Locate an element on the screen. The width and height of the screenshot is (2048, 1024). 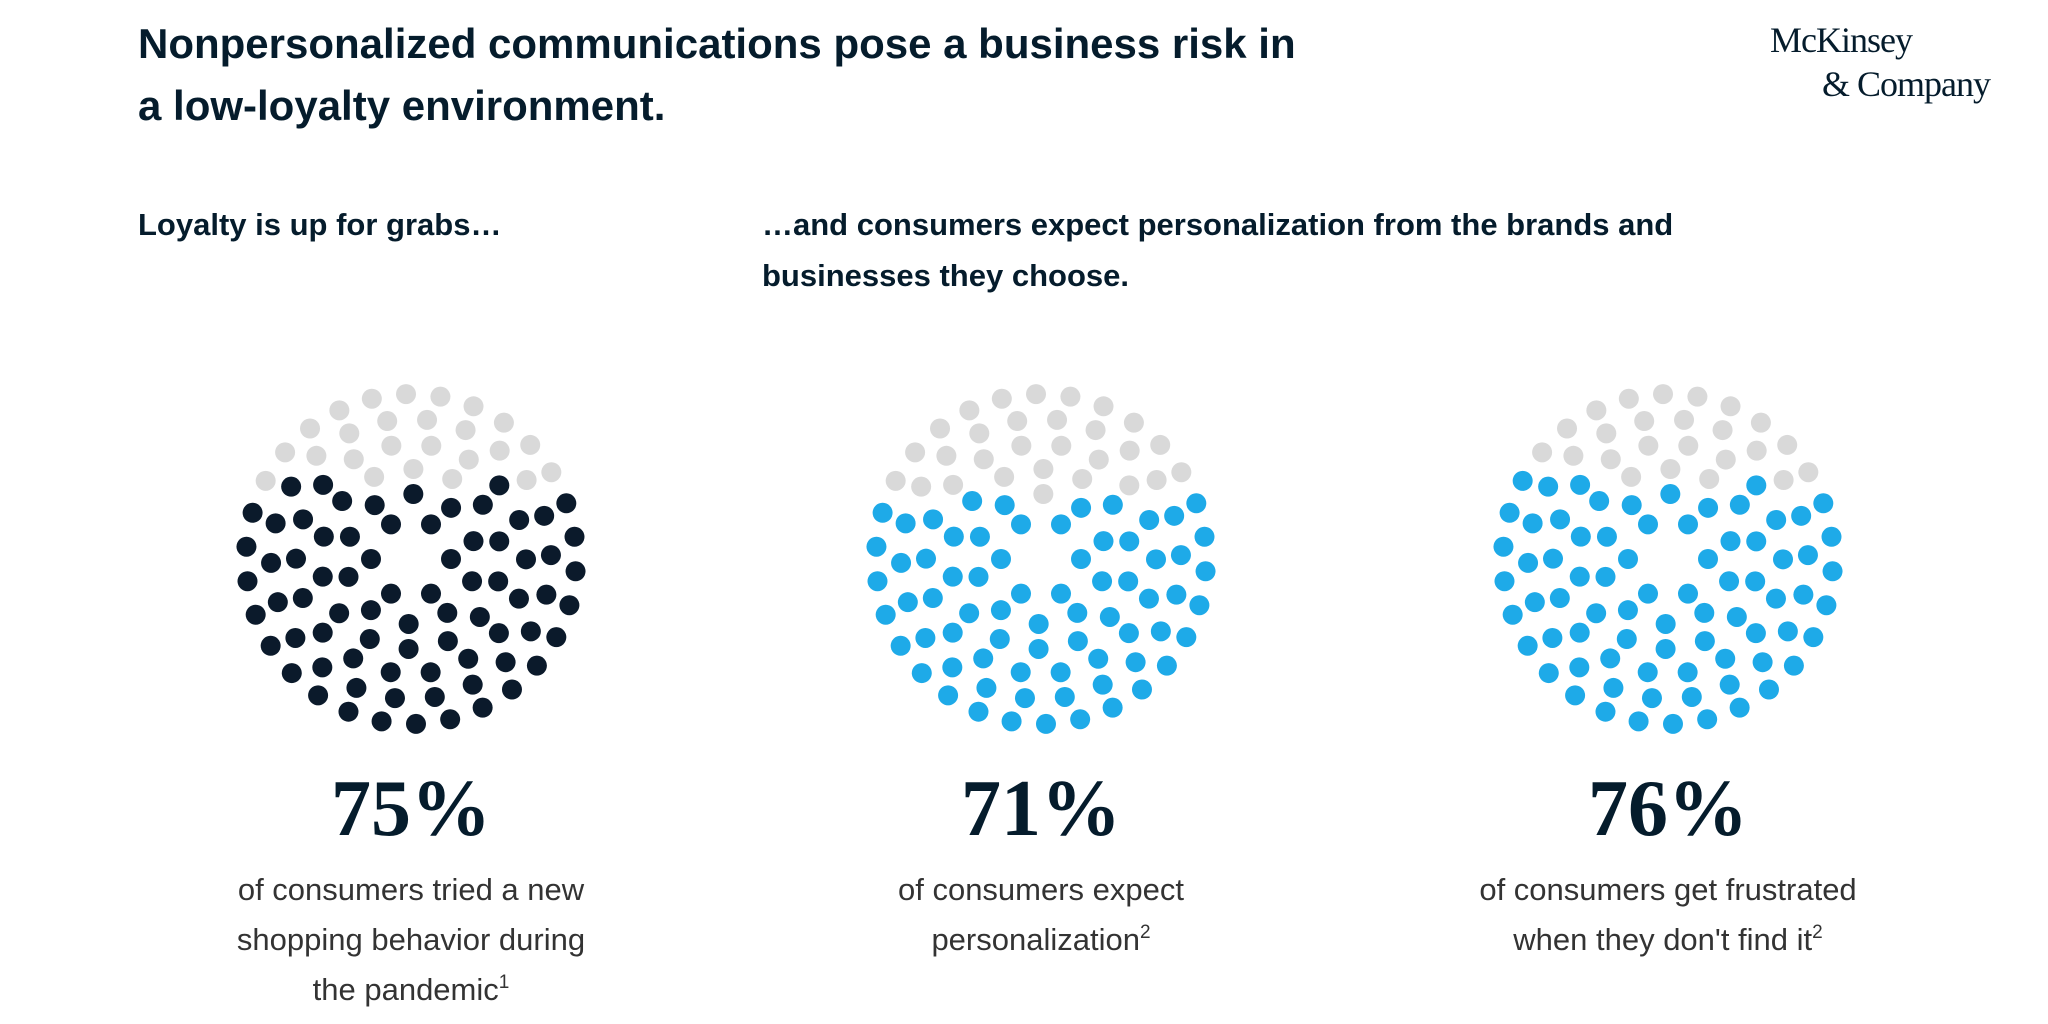
percent-label: 75% is located at coordinates (411, 809).